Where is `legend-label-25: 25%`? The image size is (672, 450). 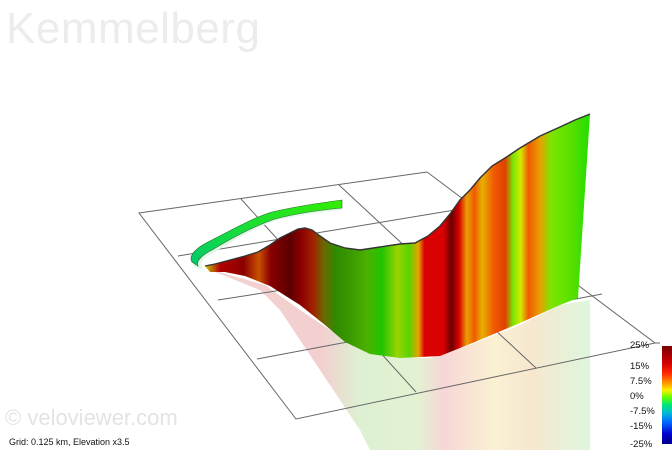
legend-label-25: 25% is located at coordinates (640, 345).